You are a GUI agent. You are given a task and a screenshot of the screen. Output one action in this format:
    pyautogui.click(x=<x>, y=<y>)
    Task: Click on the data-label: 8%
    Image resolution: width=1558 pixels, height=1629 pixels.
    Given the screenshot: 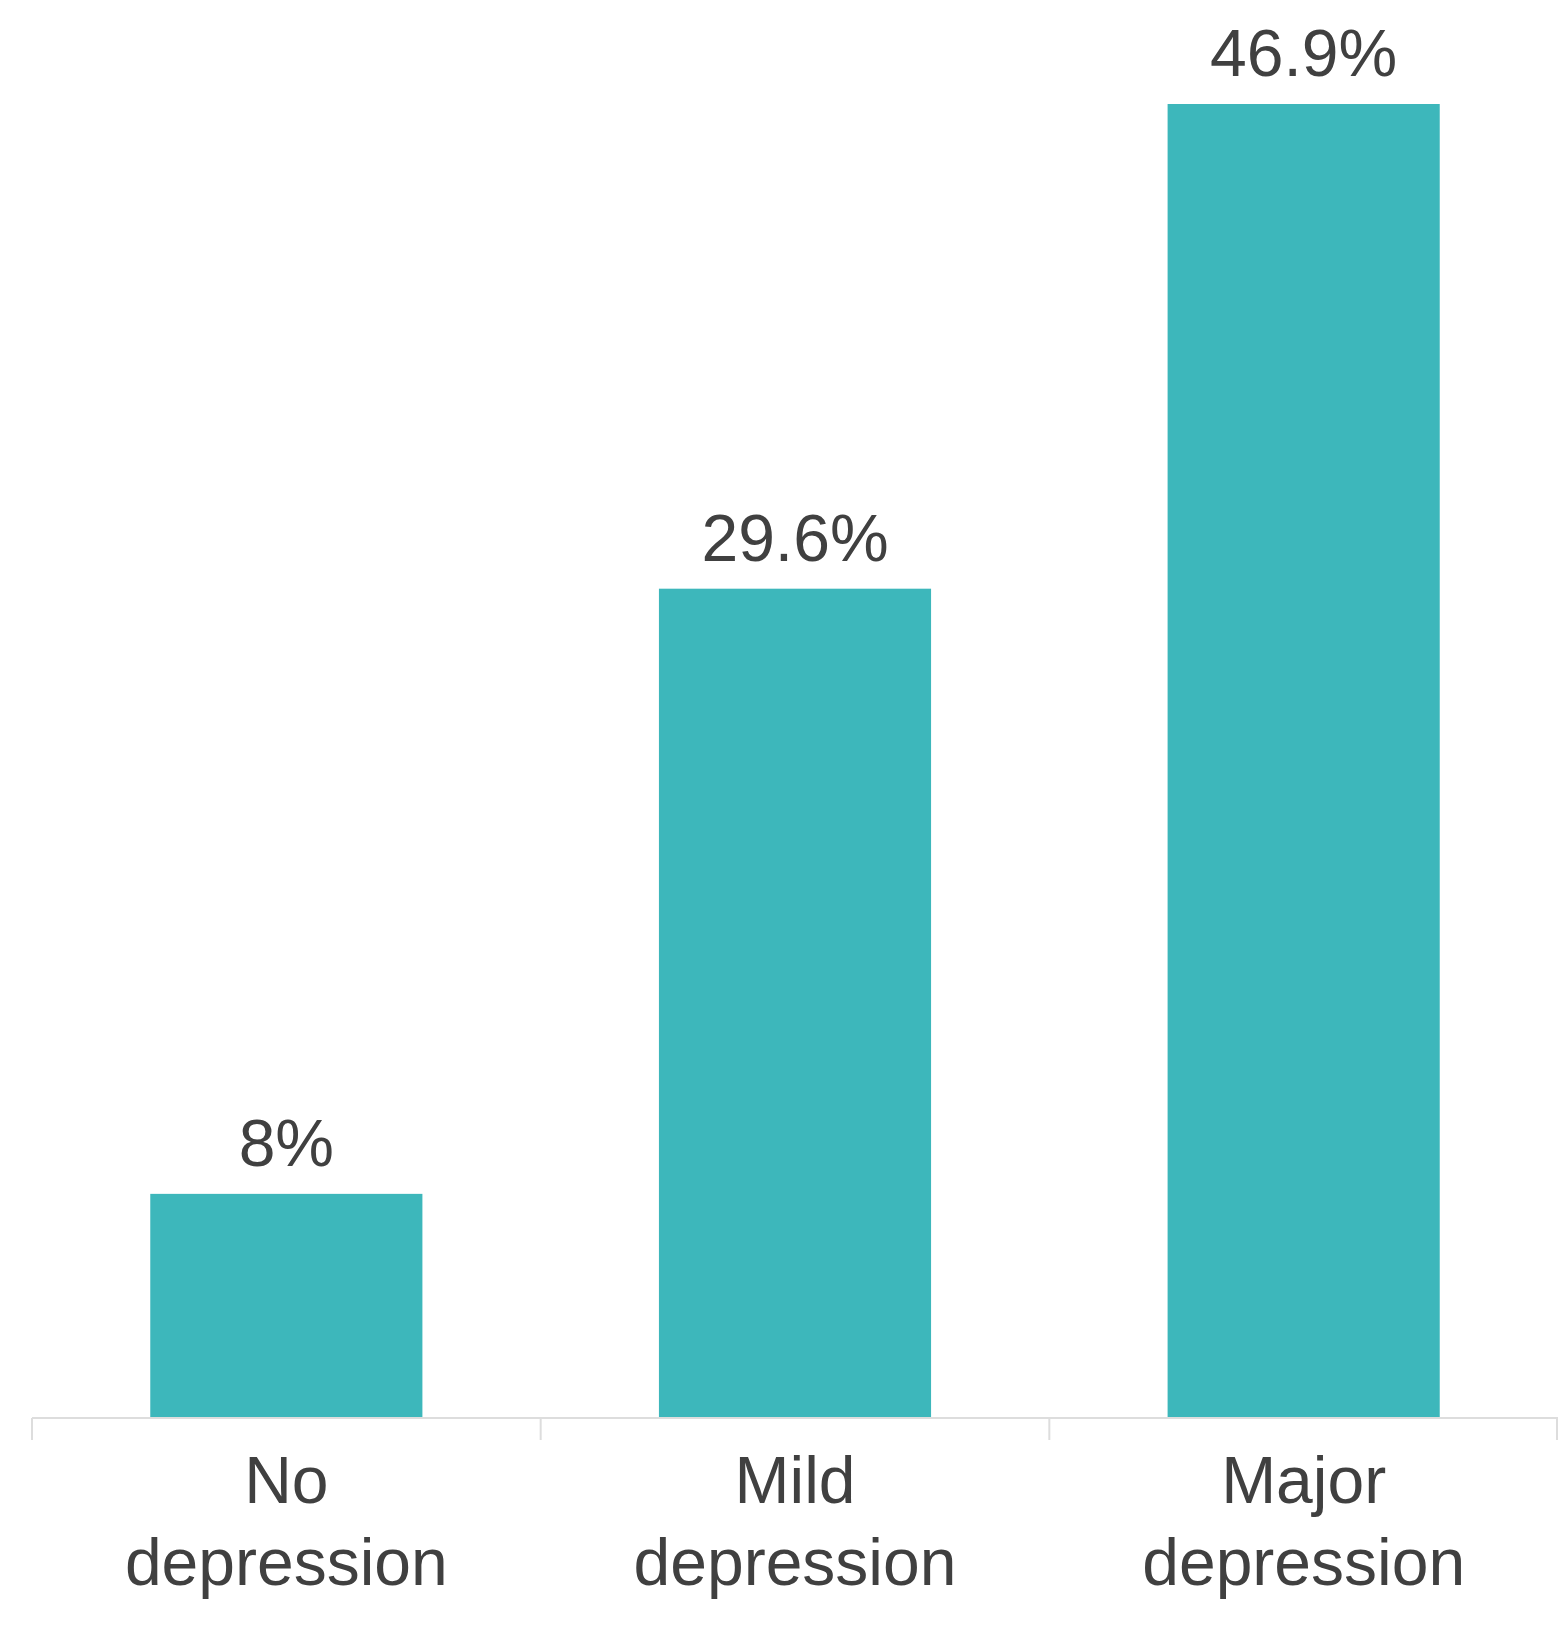 What is the action you would take?
    pyautogui.click(x=286, y=1142)
    